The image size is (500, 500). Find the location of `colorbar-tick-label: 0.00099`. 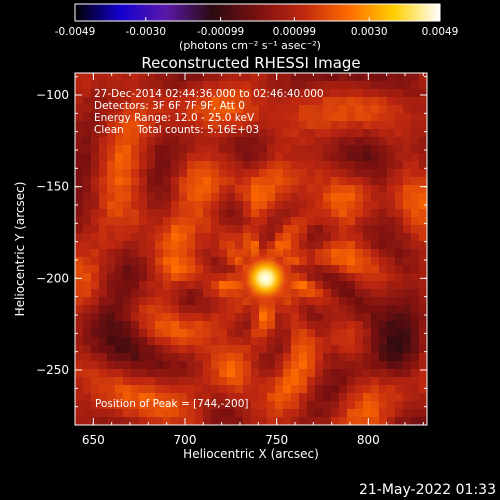

colorbar-tick-label: 0.00099 is located at coordinates (294, 32).